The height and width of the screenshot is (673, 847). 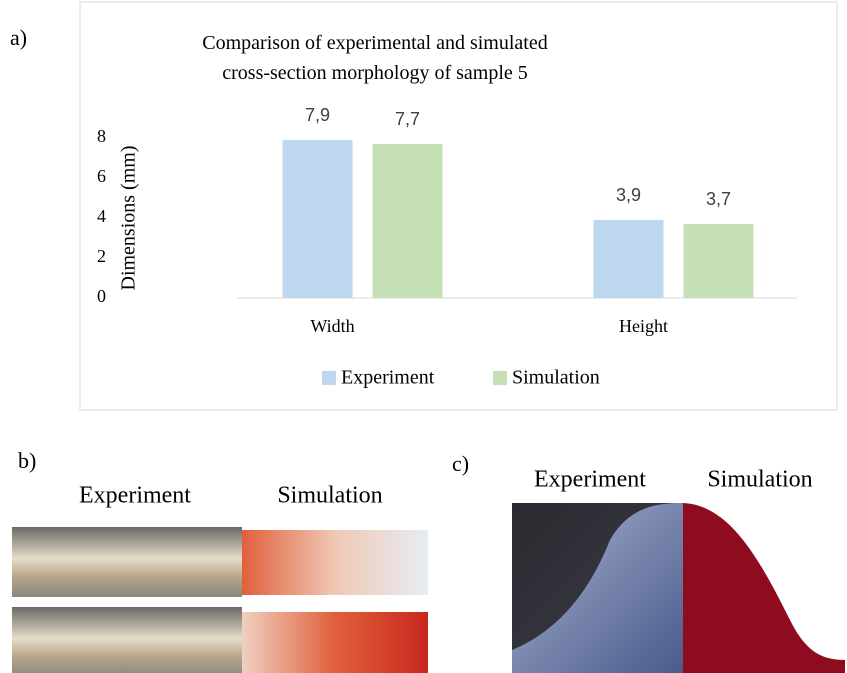 What do you see at coordinates (101, 296) in the screenshot?
I see `y-tick-label: 0` at bounding box center [101, 296].